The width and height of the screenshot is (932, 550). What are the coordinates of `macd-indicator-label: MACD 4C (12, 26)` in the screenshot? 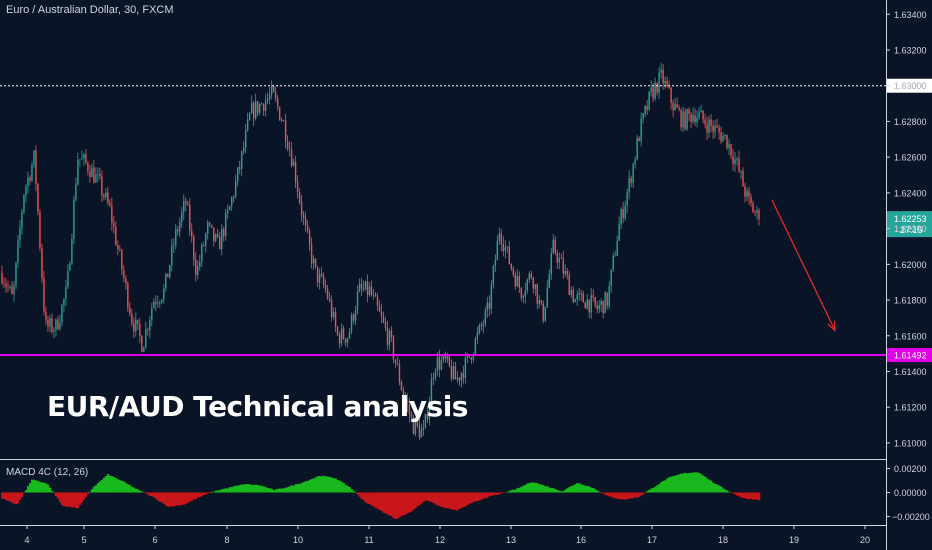 It's located at (47, 472).